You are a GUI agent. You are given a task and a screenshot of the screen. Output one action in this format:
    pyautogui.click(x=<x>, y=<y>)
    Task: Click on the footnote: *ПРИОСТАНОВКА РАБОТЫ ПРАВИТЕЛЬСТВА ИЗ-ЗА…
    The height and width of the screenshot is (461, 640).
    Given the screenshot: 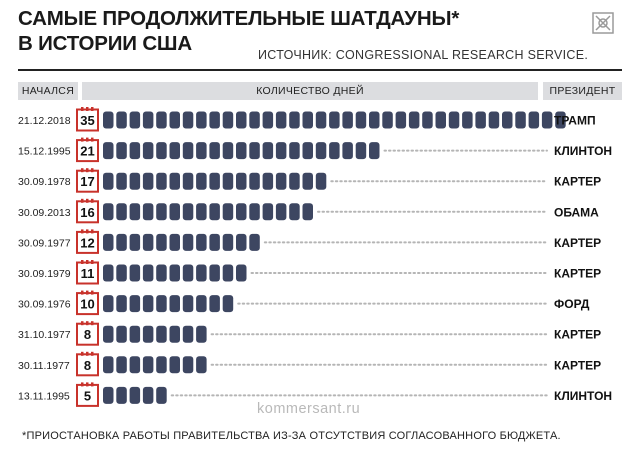 What is the action you would take?
    pyautogui.click(x=291, y=436)
    